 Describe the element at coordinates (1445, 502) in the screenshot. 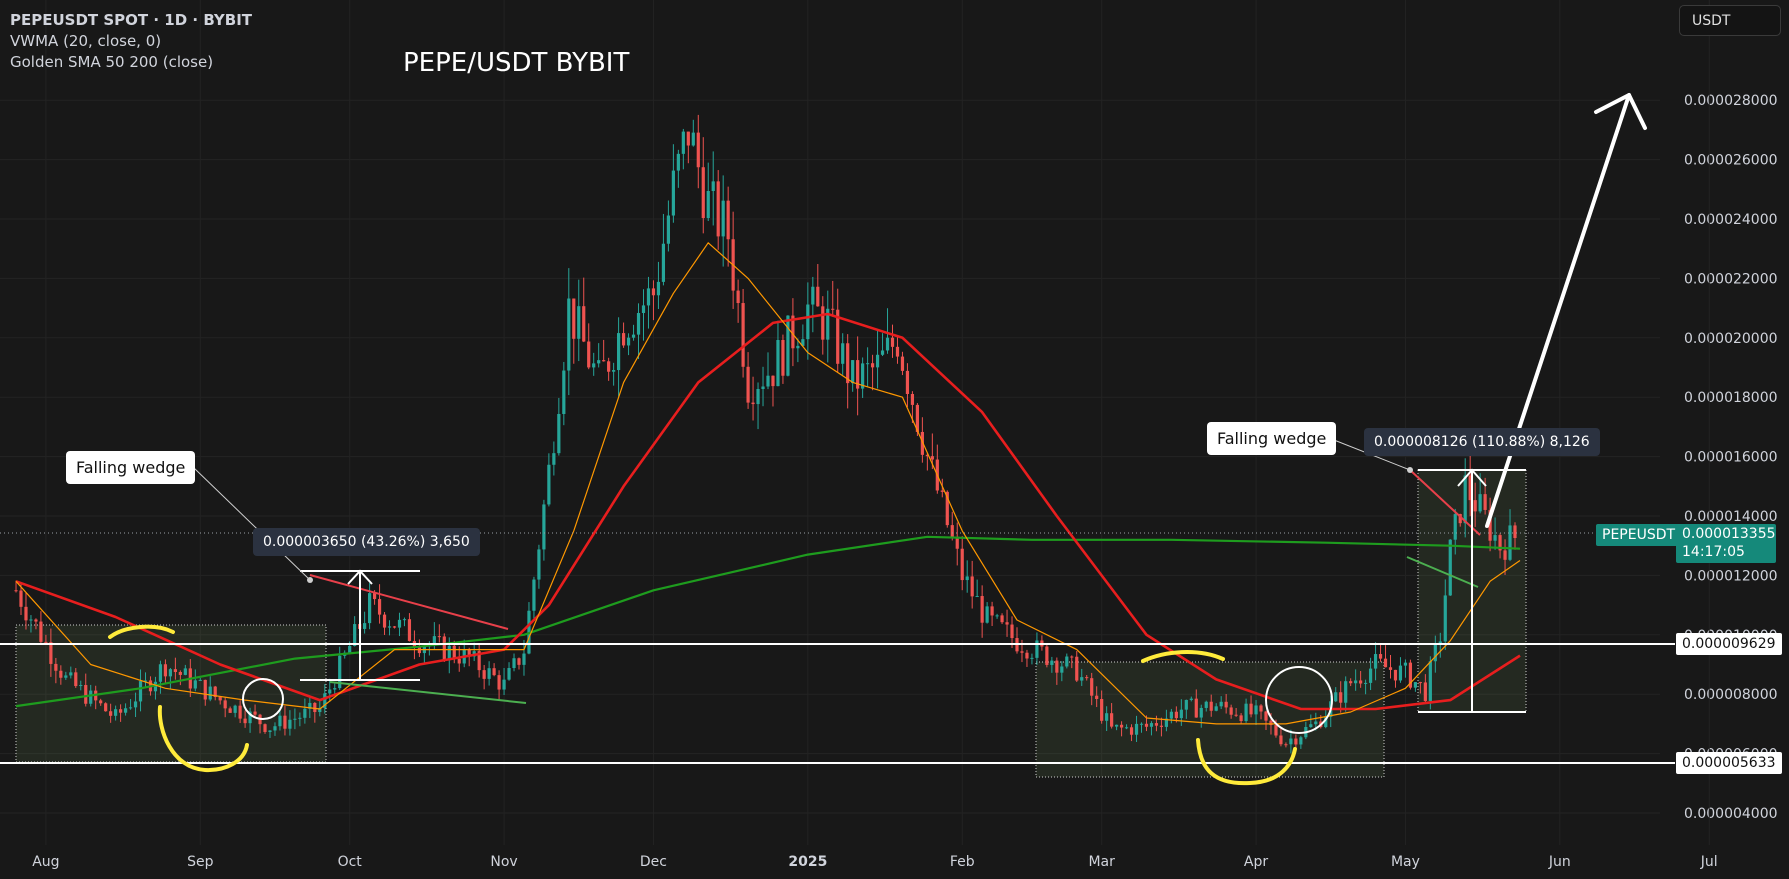

I see `wedge-upper-right` at that location.